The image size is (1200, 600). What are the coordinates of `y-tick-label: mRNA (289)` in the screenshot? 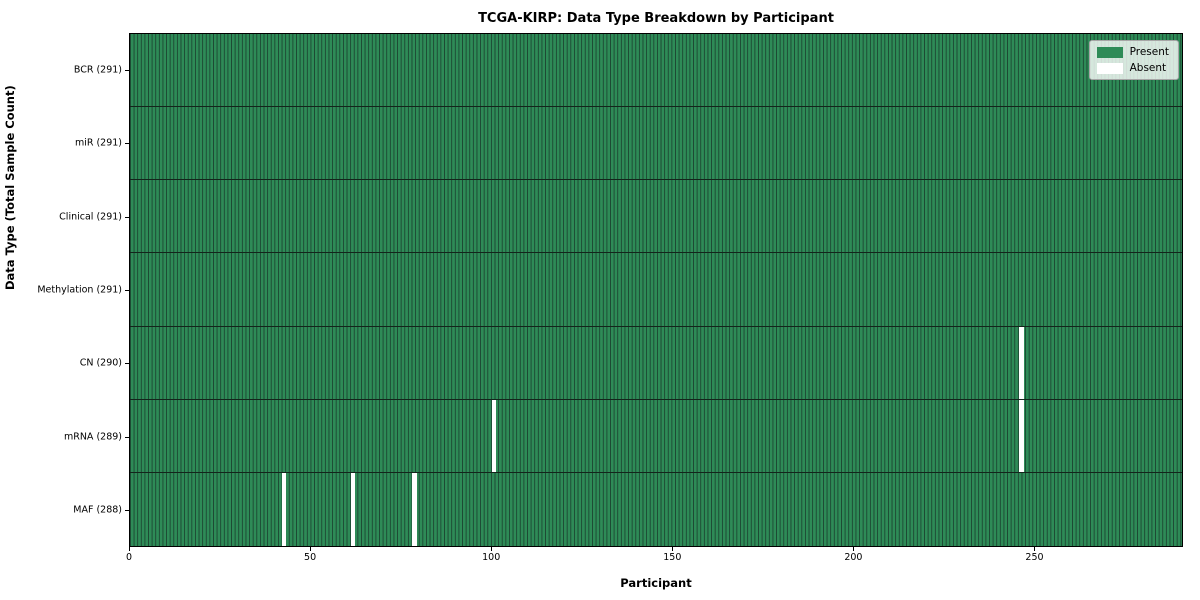 It's located at (92, 437).